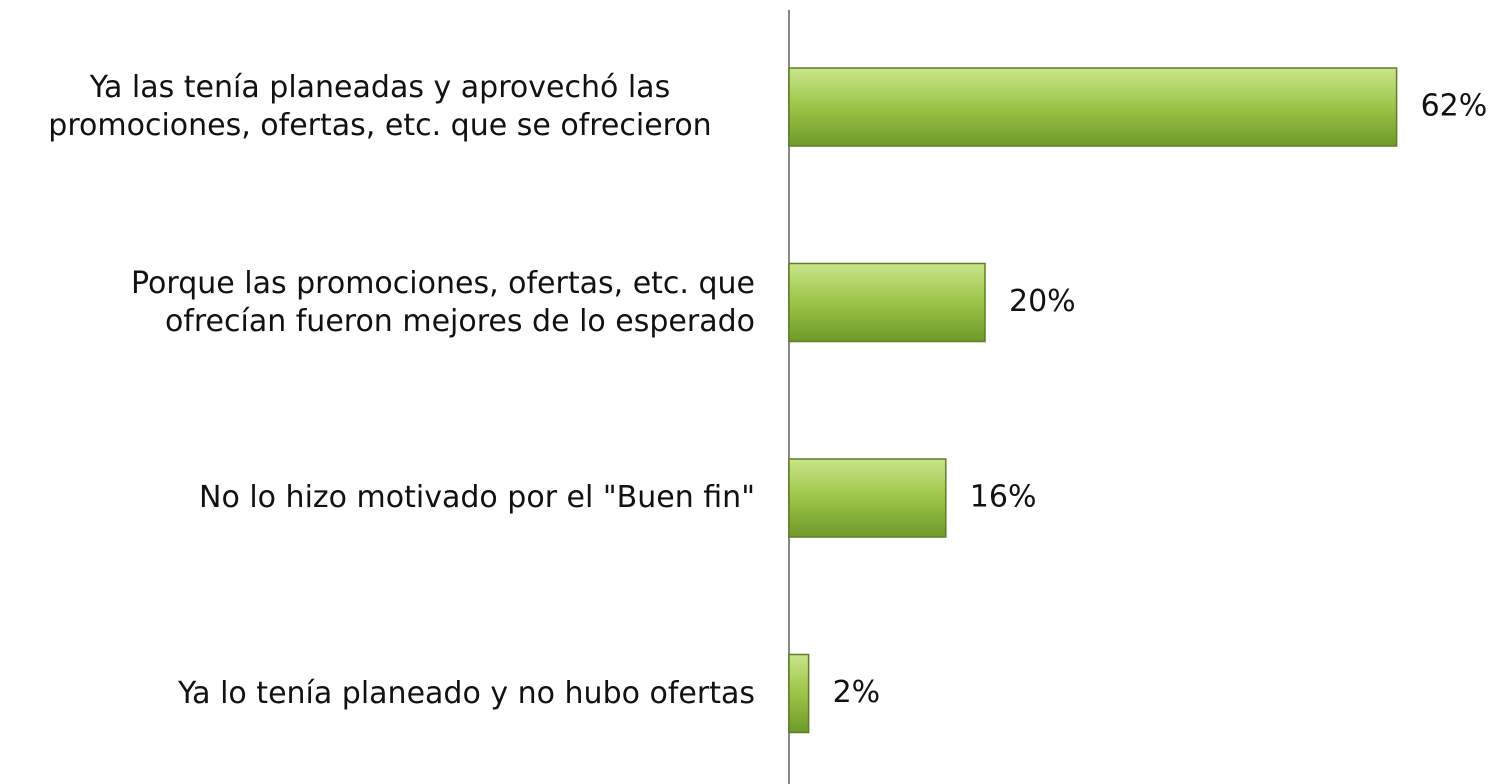 The height and width of the screenshot is (784, 1510). I want to click on value-label: 2%, so click(857, 692).